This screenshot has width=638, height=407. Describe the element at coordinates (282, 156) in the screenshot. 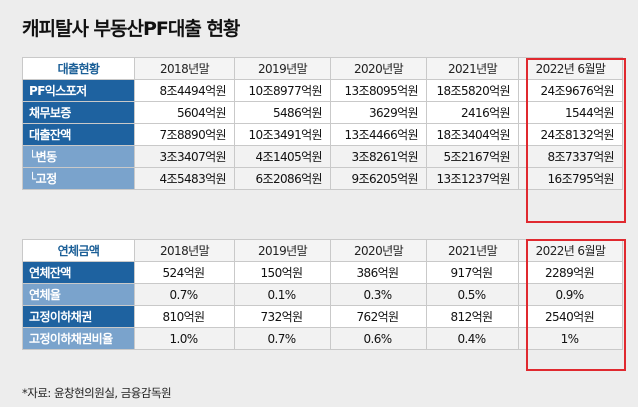

I see `table-cell: 4조1405억원` at that location.